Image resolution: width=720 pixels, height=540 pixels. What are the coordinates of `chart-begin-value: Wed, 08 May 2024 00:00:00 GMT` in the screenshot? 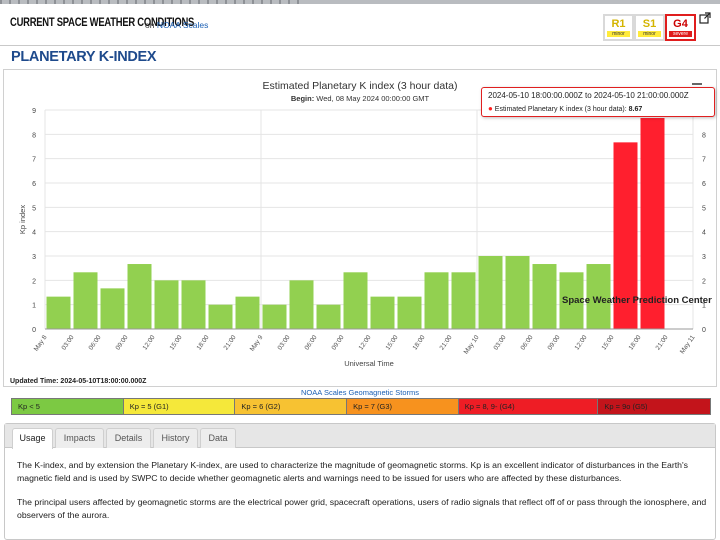 It's located at (373, 98).